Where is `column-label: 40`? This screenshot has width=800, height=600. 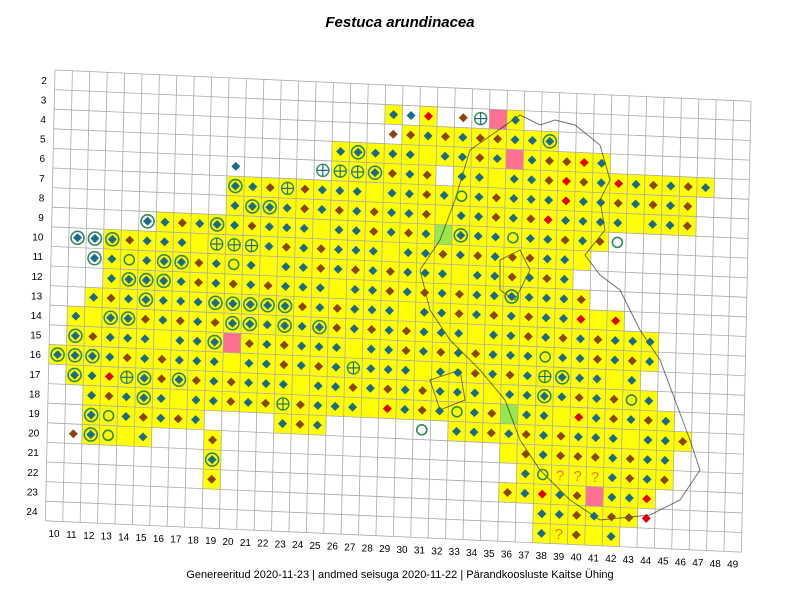 column-label: 40 is located at coordinates (576, 558).